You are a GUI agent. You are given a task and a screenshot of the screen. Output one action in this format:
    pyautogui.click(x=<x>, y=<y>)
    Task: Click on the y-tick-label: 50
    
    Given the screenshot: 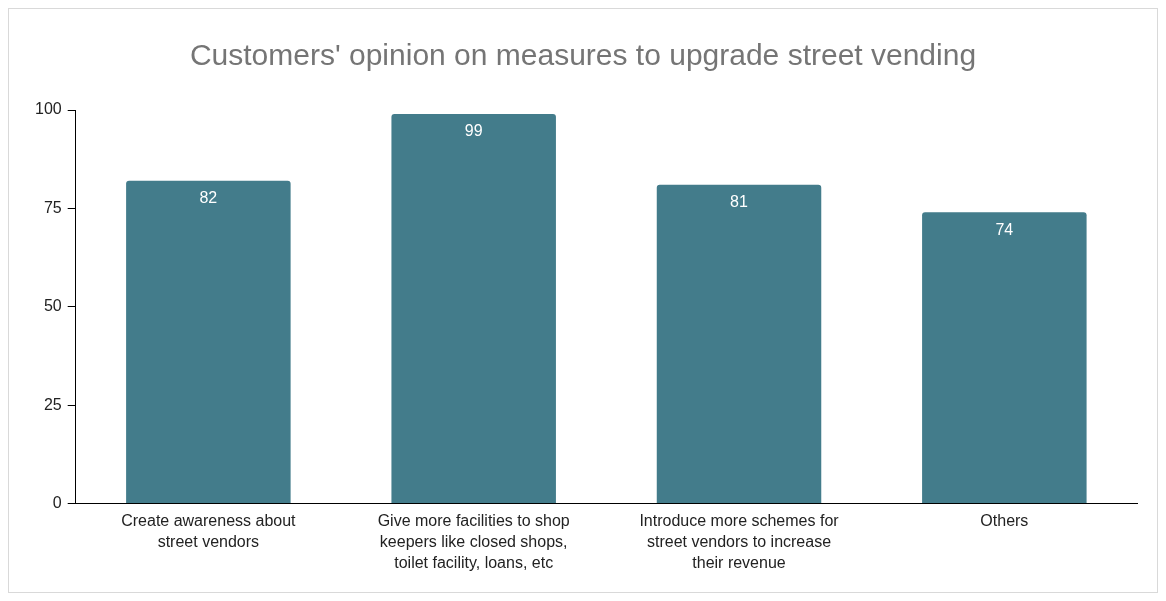 What is the action you would take?
    pyautogui.click(x=52, y=306)
    